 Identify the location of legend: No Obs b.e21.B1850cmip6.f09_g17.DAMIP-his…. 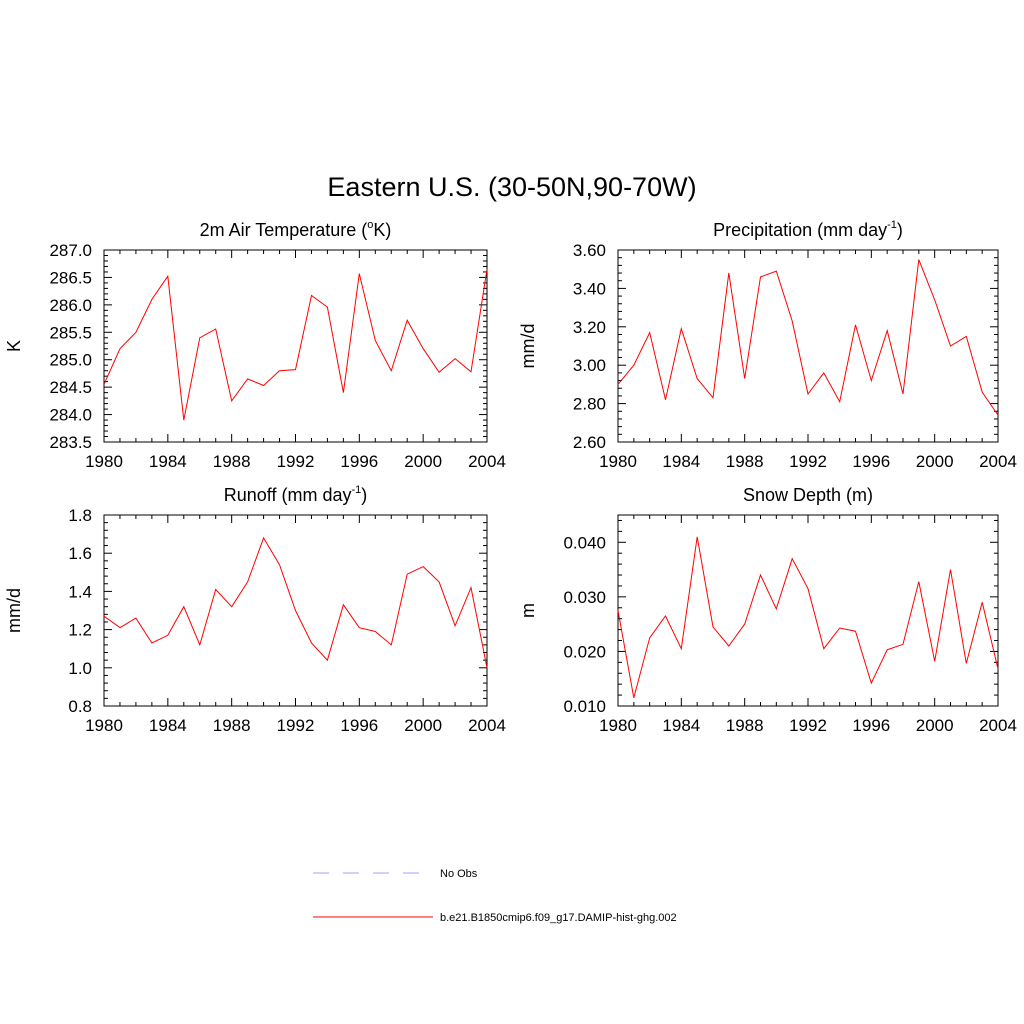
(495, 896).